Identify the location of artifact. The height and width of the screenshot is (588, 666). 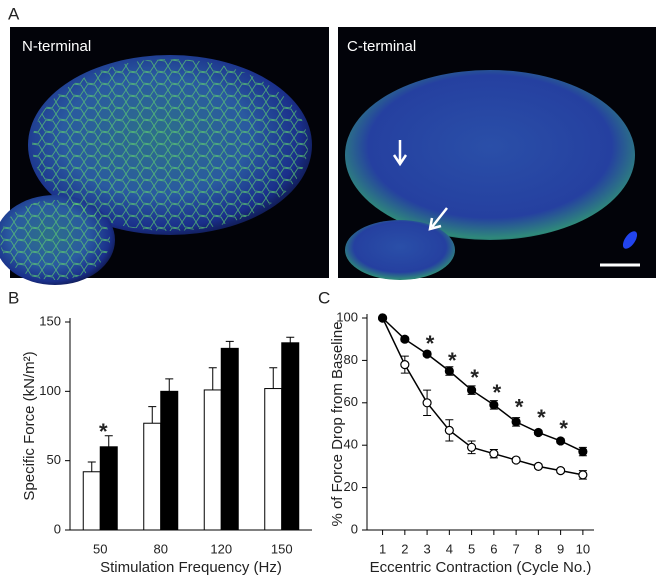
(630, 240).